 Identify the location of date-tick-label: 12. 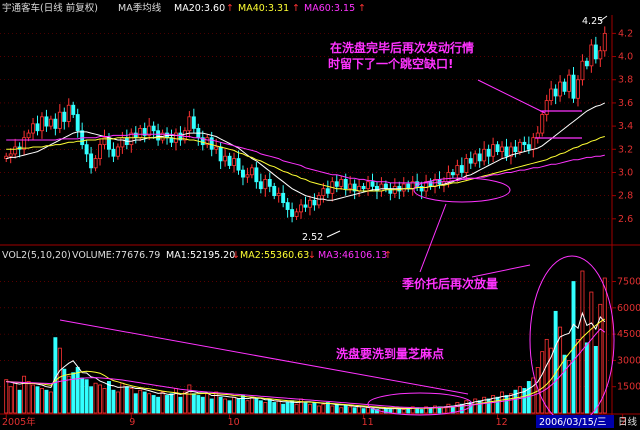
(502, 422).